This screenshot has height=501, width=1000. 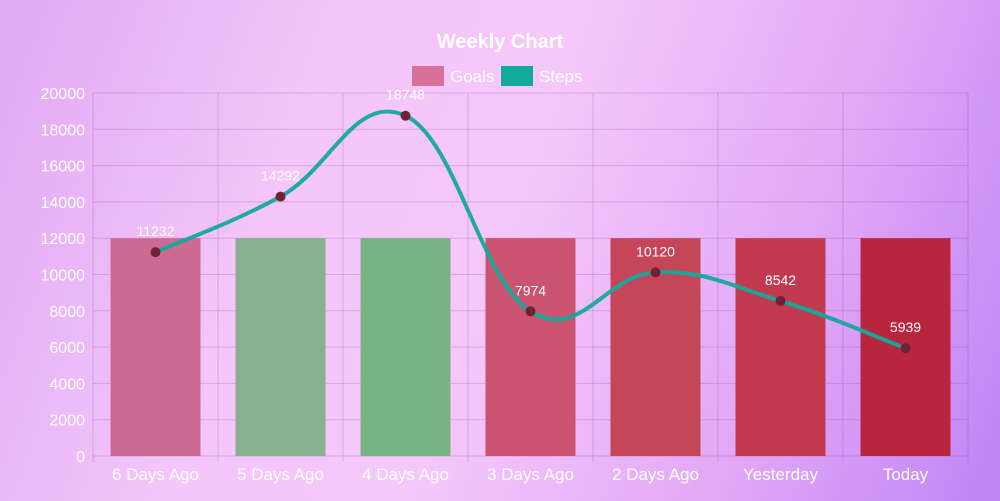 What do you see at coordinates (655, 474) in the screenshot?
I see `x-tick-label: 2 Days Ago` at bounding box center [655, 474].